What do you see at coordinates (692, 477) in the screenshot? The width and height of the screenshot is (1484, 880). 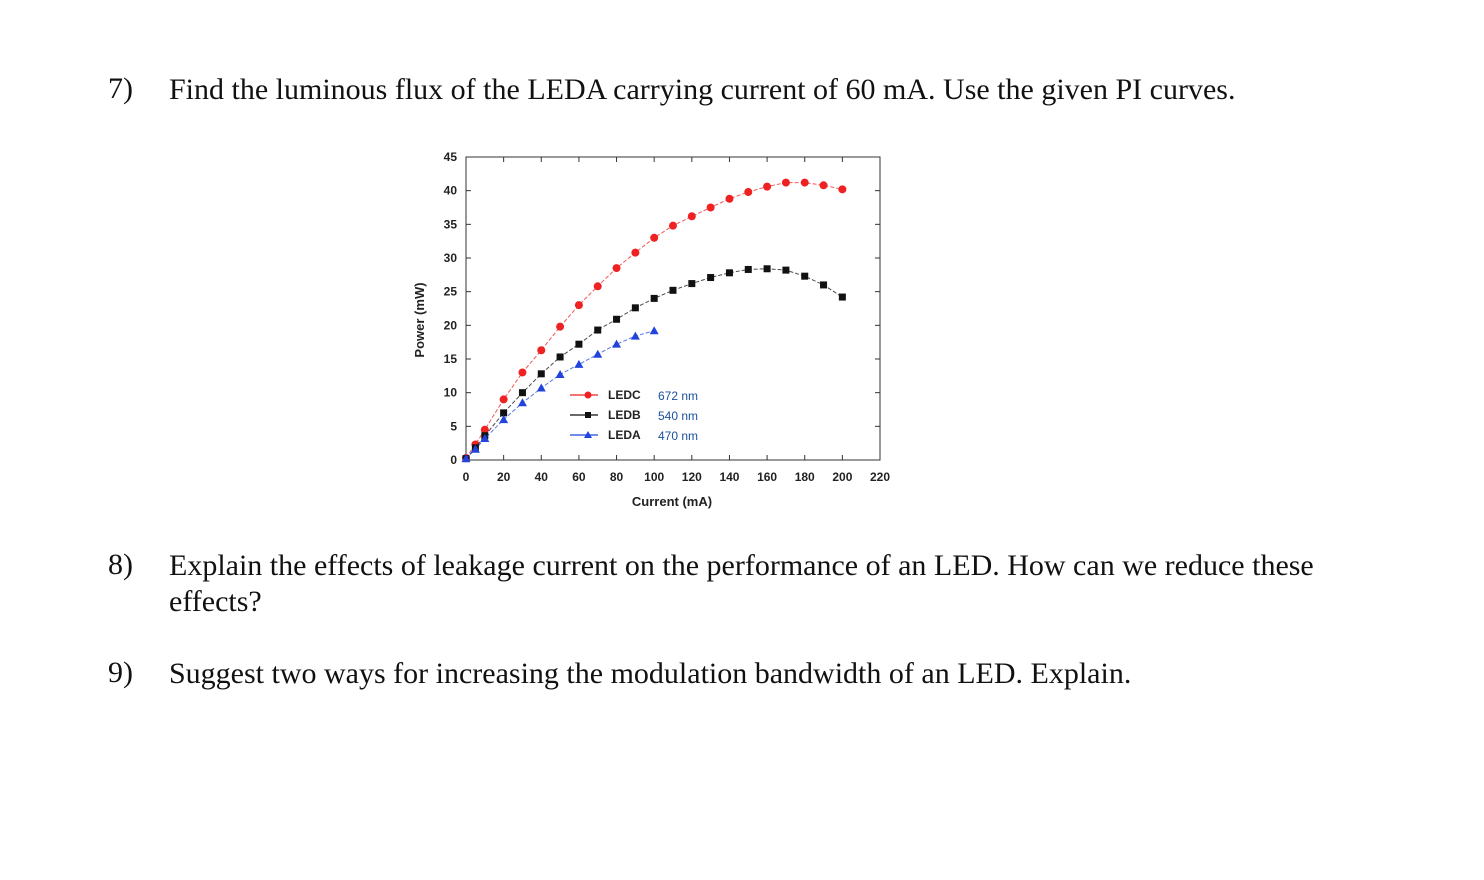 I see `x-tick-label: 120` at bounding box center [692, 477].